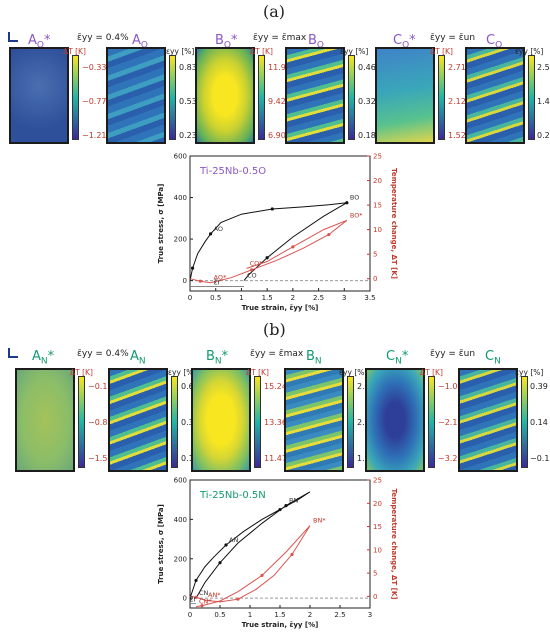 The image size is (550, 638). What do you see at coordinates (221, 420) in the screenshot?
I see `thermal-map-bn` at bounding box center [221, 420].